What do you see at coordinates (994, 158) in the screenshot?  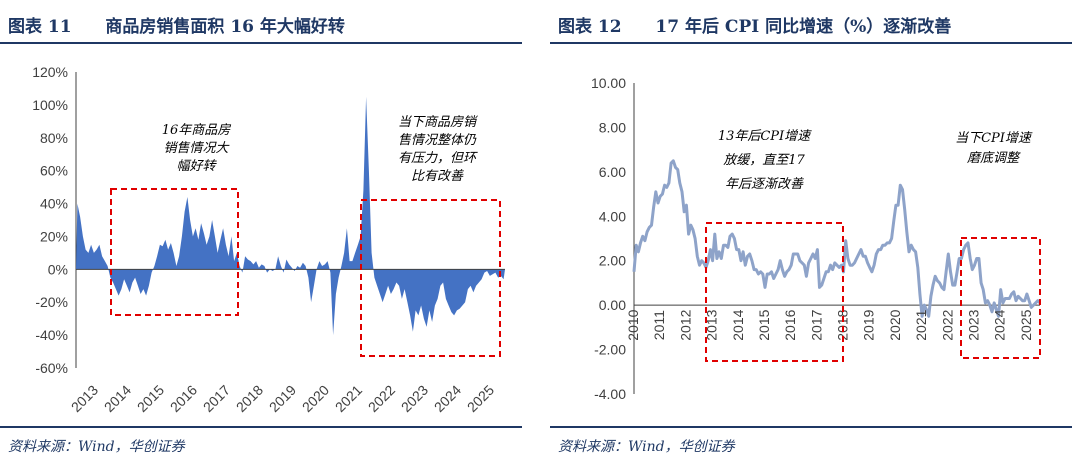 I see `right-annotation-current-line: 磨底调整` at bounding box center [994, 158].